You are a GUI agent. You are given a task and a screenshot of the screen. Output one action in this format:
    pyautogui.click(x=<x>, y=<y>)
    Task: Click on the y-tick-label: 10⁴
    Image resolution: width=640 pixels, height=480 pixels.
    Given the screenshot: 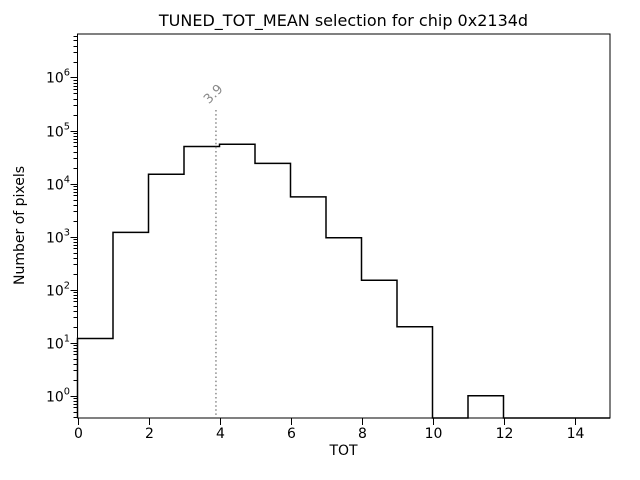 What is the action you would take?
    pyautogui.click(x=58, y=184)
    